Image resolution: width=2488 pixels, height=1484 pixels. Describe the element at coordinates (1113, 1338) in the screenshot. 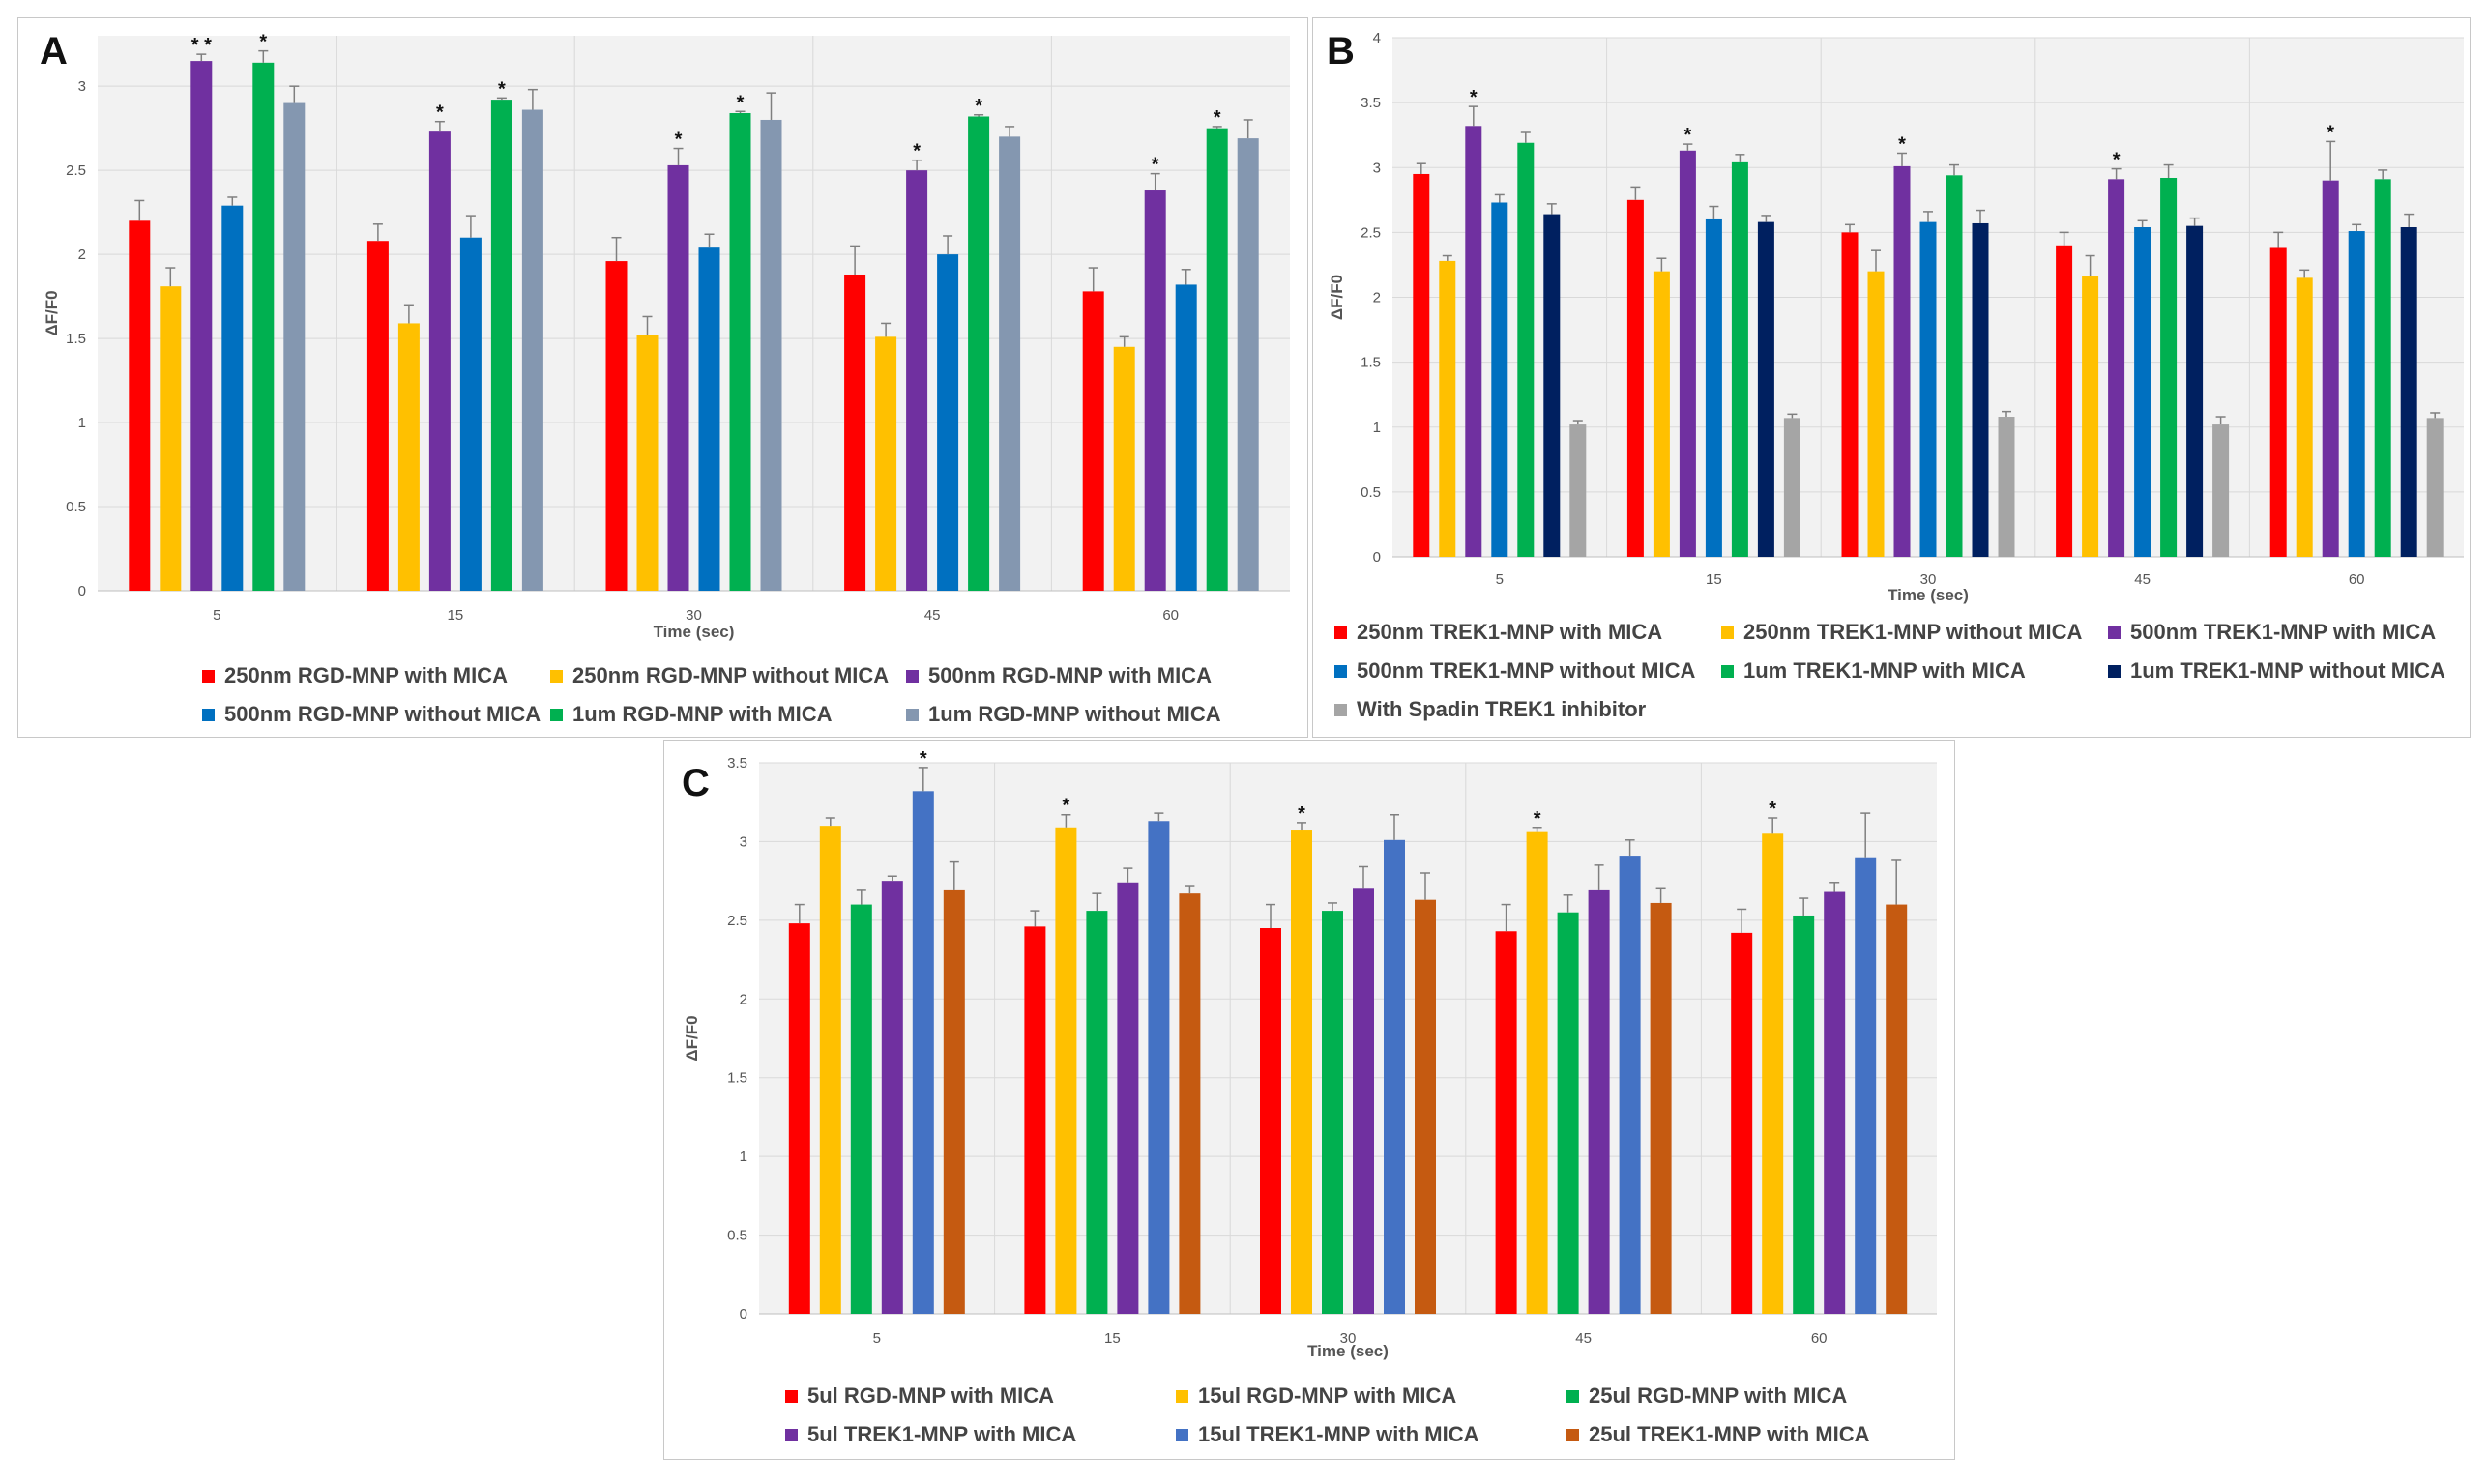

I see `x-tick-label-c: 15` at that location.